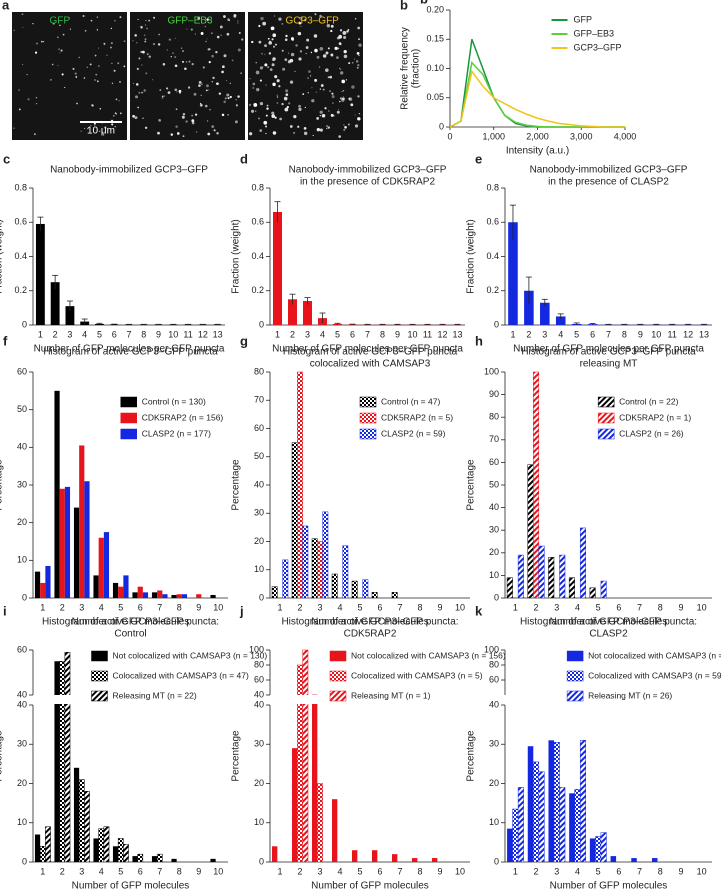 This screenshot has height=894, width=721. I want to click on x-tick-label: 5, so click(120, 871).